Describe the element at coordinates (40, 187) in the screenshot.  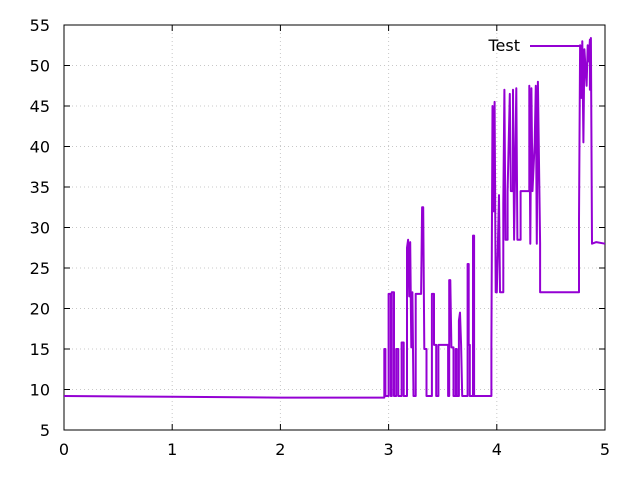
I see `y-tick-label-35: 35` at that location.